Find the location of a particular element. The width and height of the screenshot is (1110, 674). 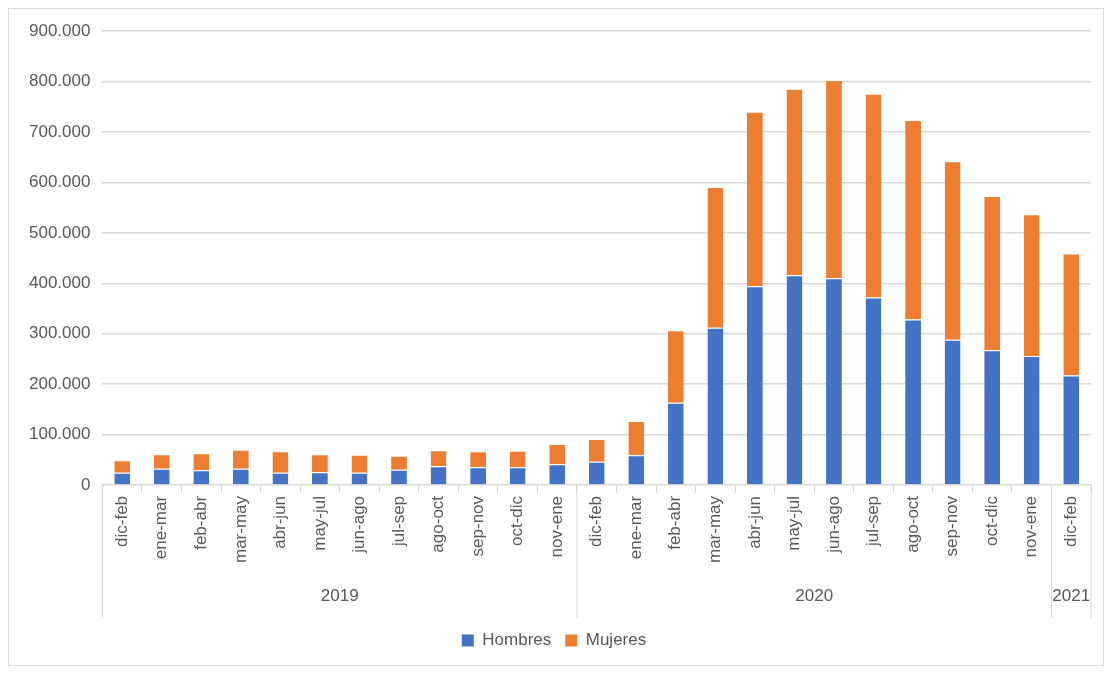

legend-label: Hombres is located at coordinates (517, 640).